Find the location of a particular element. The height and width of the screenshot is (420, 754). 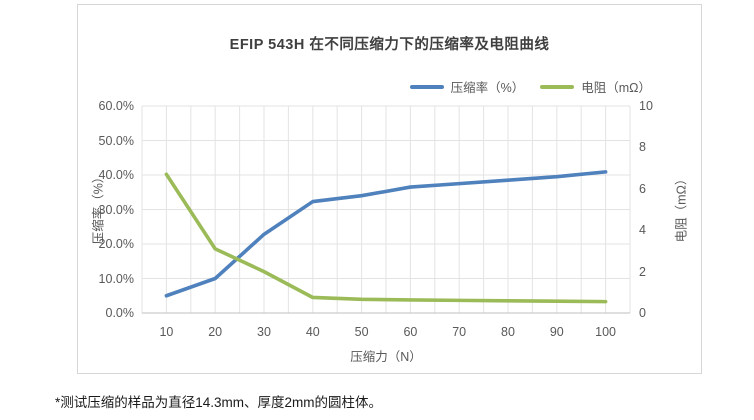

ytick-left-label: 30.0% is located at coordinates (116, 209).